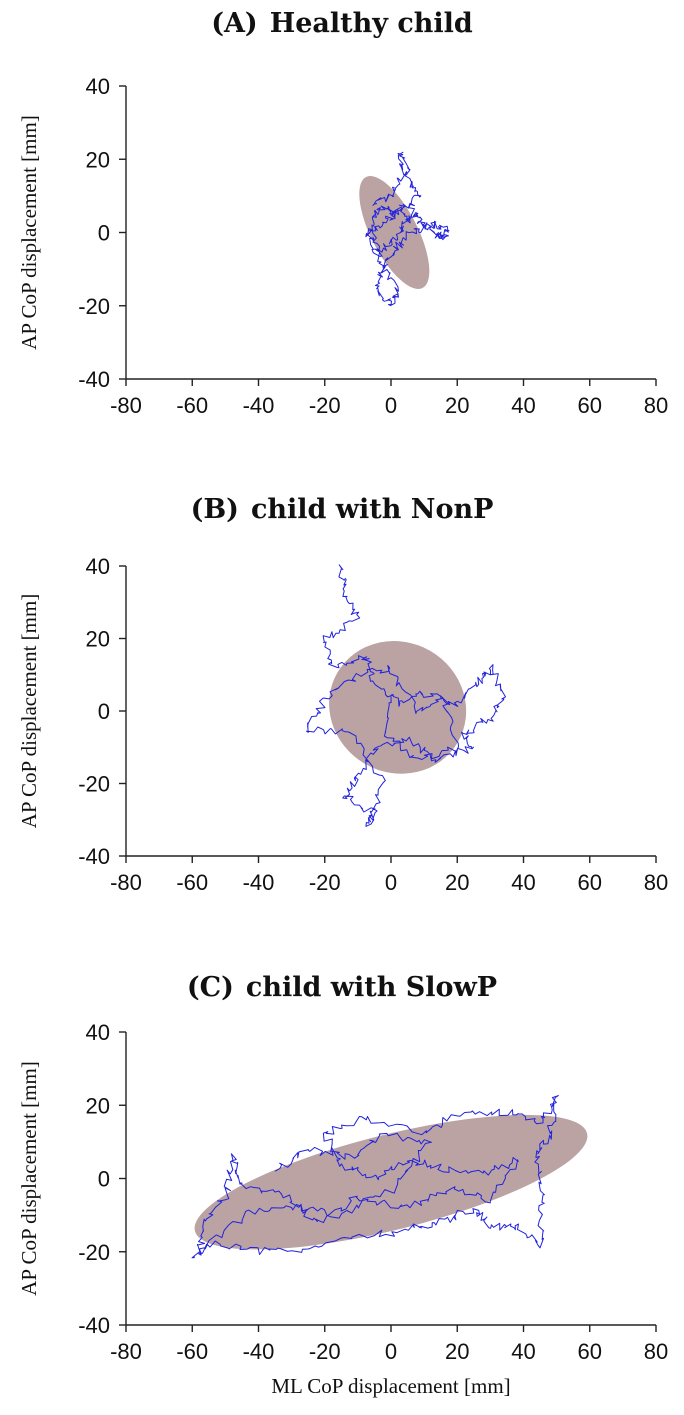  What do you see at coordinates (214, 509) in the screenshot?
I see `panel-label: (B)` at bounding box center [214, 509].